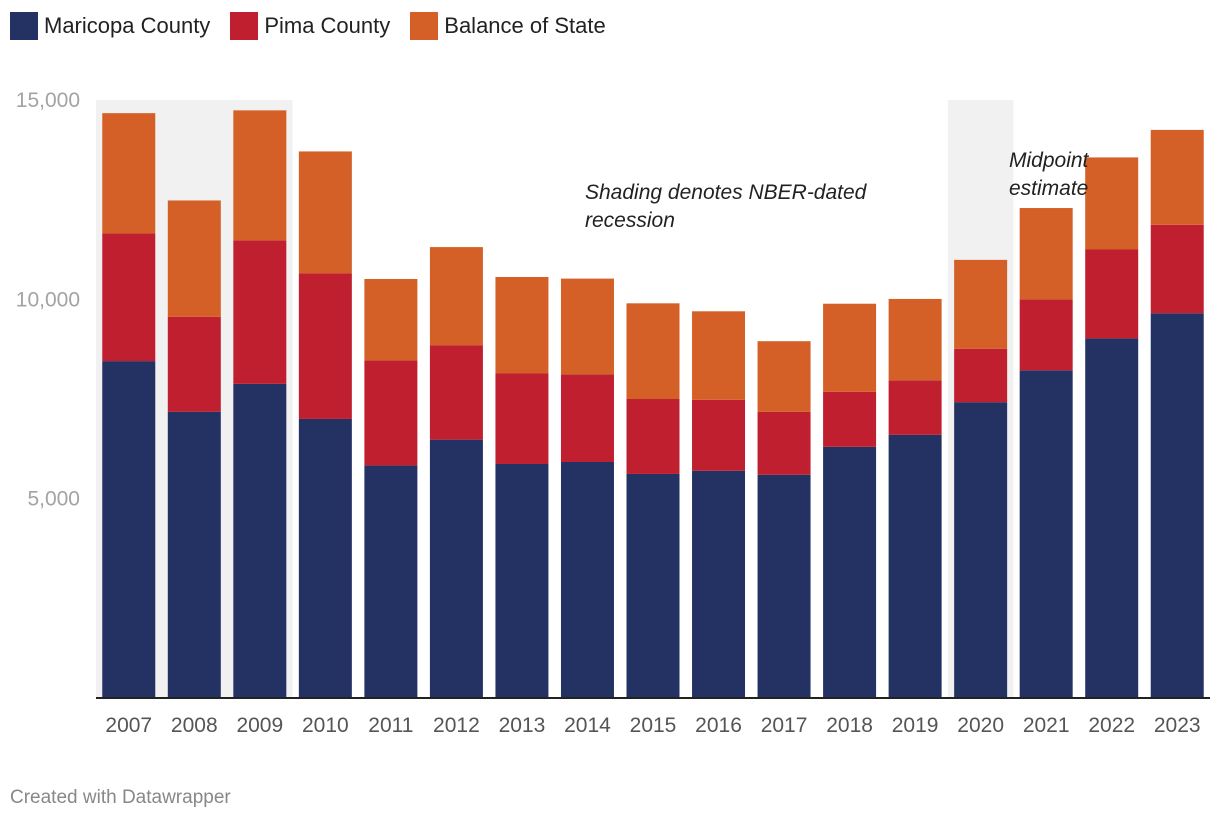  What do you see at coordinates (587, 326) in the screenshot?
I see `bar-2014-balance-of-state` at bounding box center [587, 326].